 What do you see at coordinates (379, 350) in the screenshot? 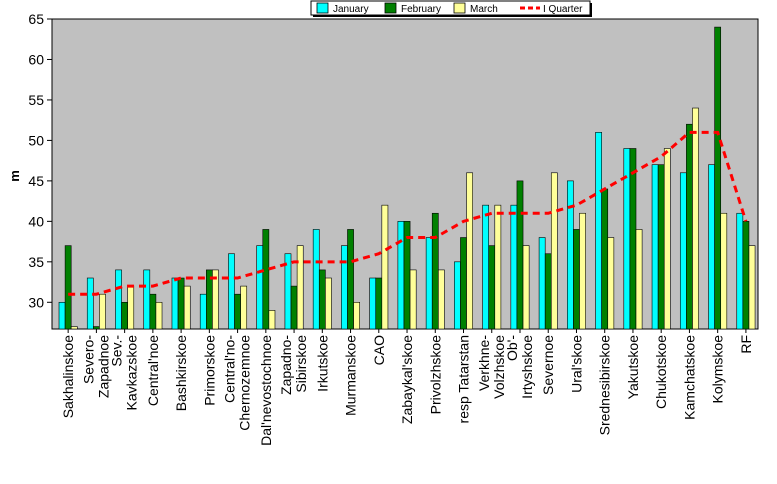
I see `x-tick-label: CAO` at bounding box center [379, 350].